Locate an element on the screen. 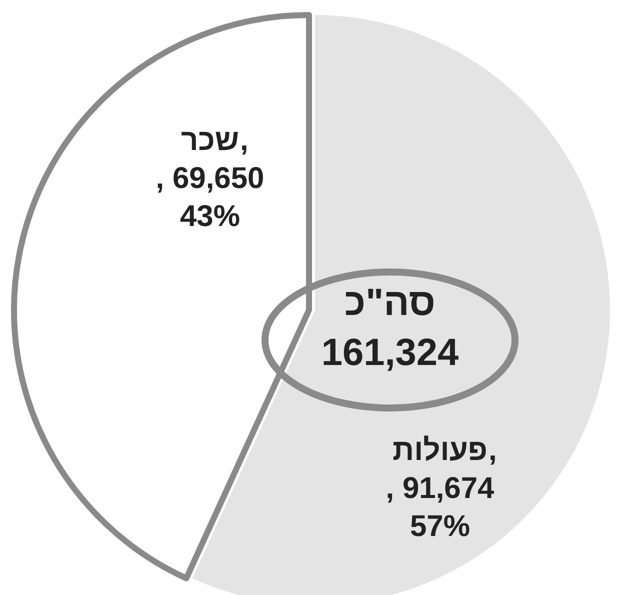 The width and height of the screenshot is (617, 595). data-label: , 91,674 is located at coordinates (440, 488).